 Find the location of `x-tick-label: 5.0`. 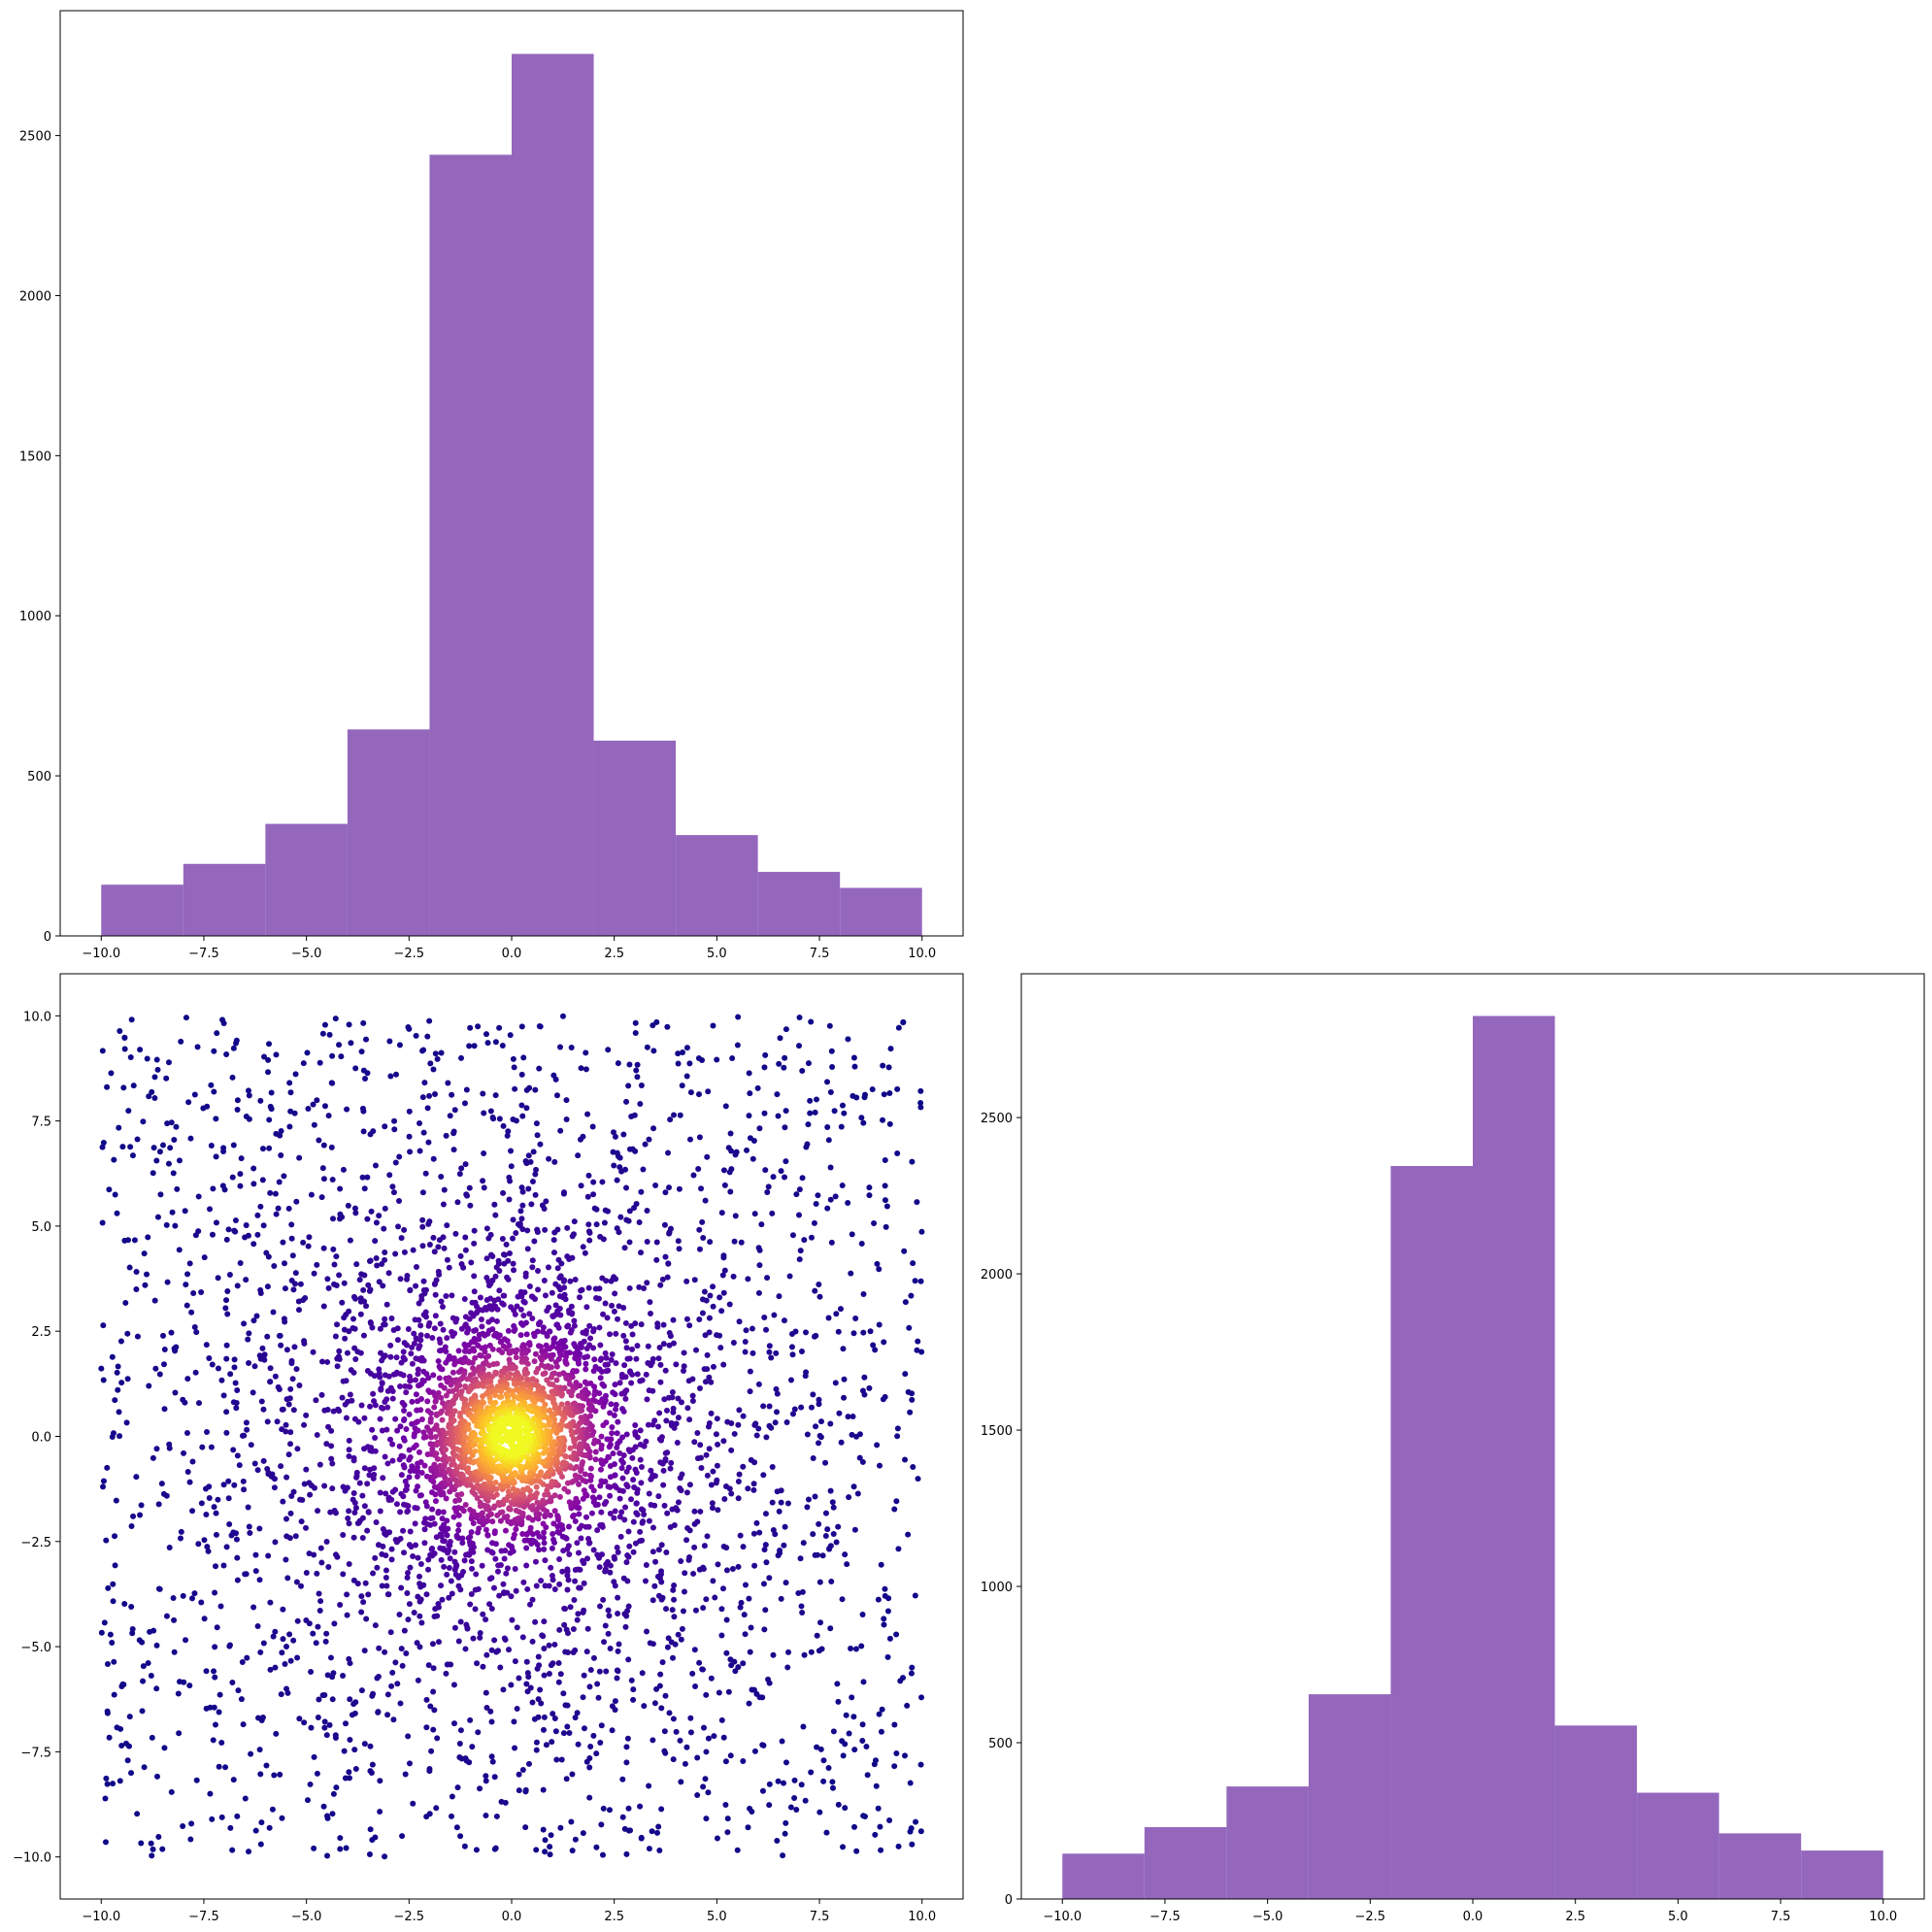

x-tick-label: 5.0 is located at coordinates (717, 954).